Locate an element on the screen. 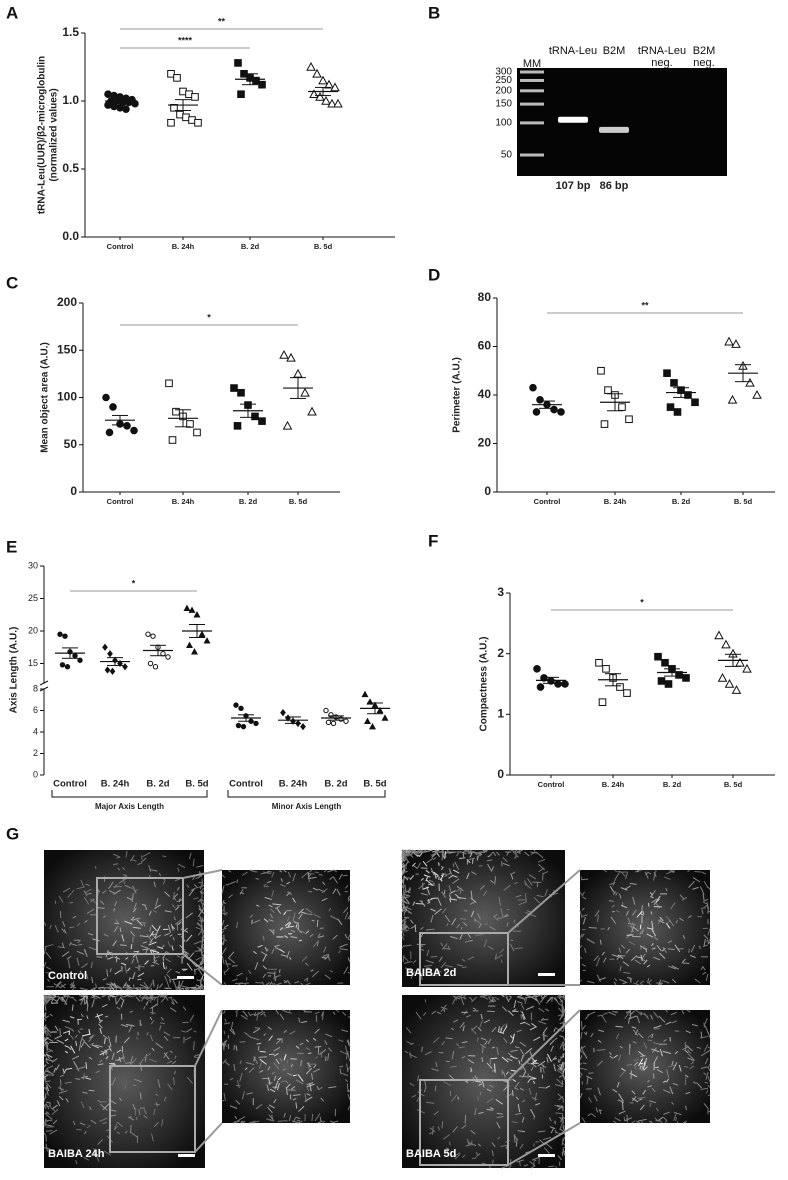 The image size is (788, 1180). lane-label: MM is located at coordinates (532, 64).